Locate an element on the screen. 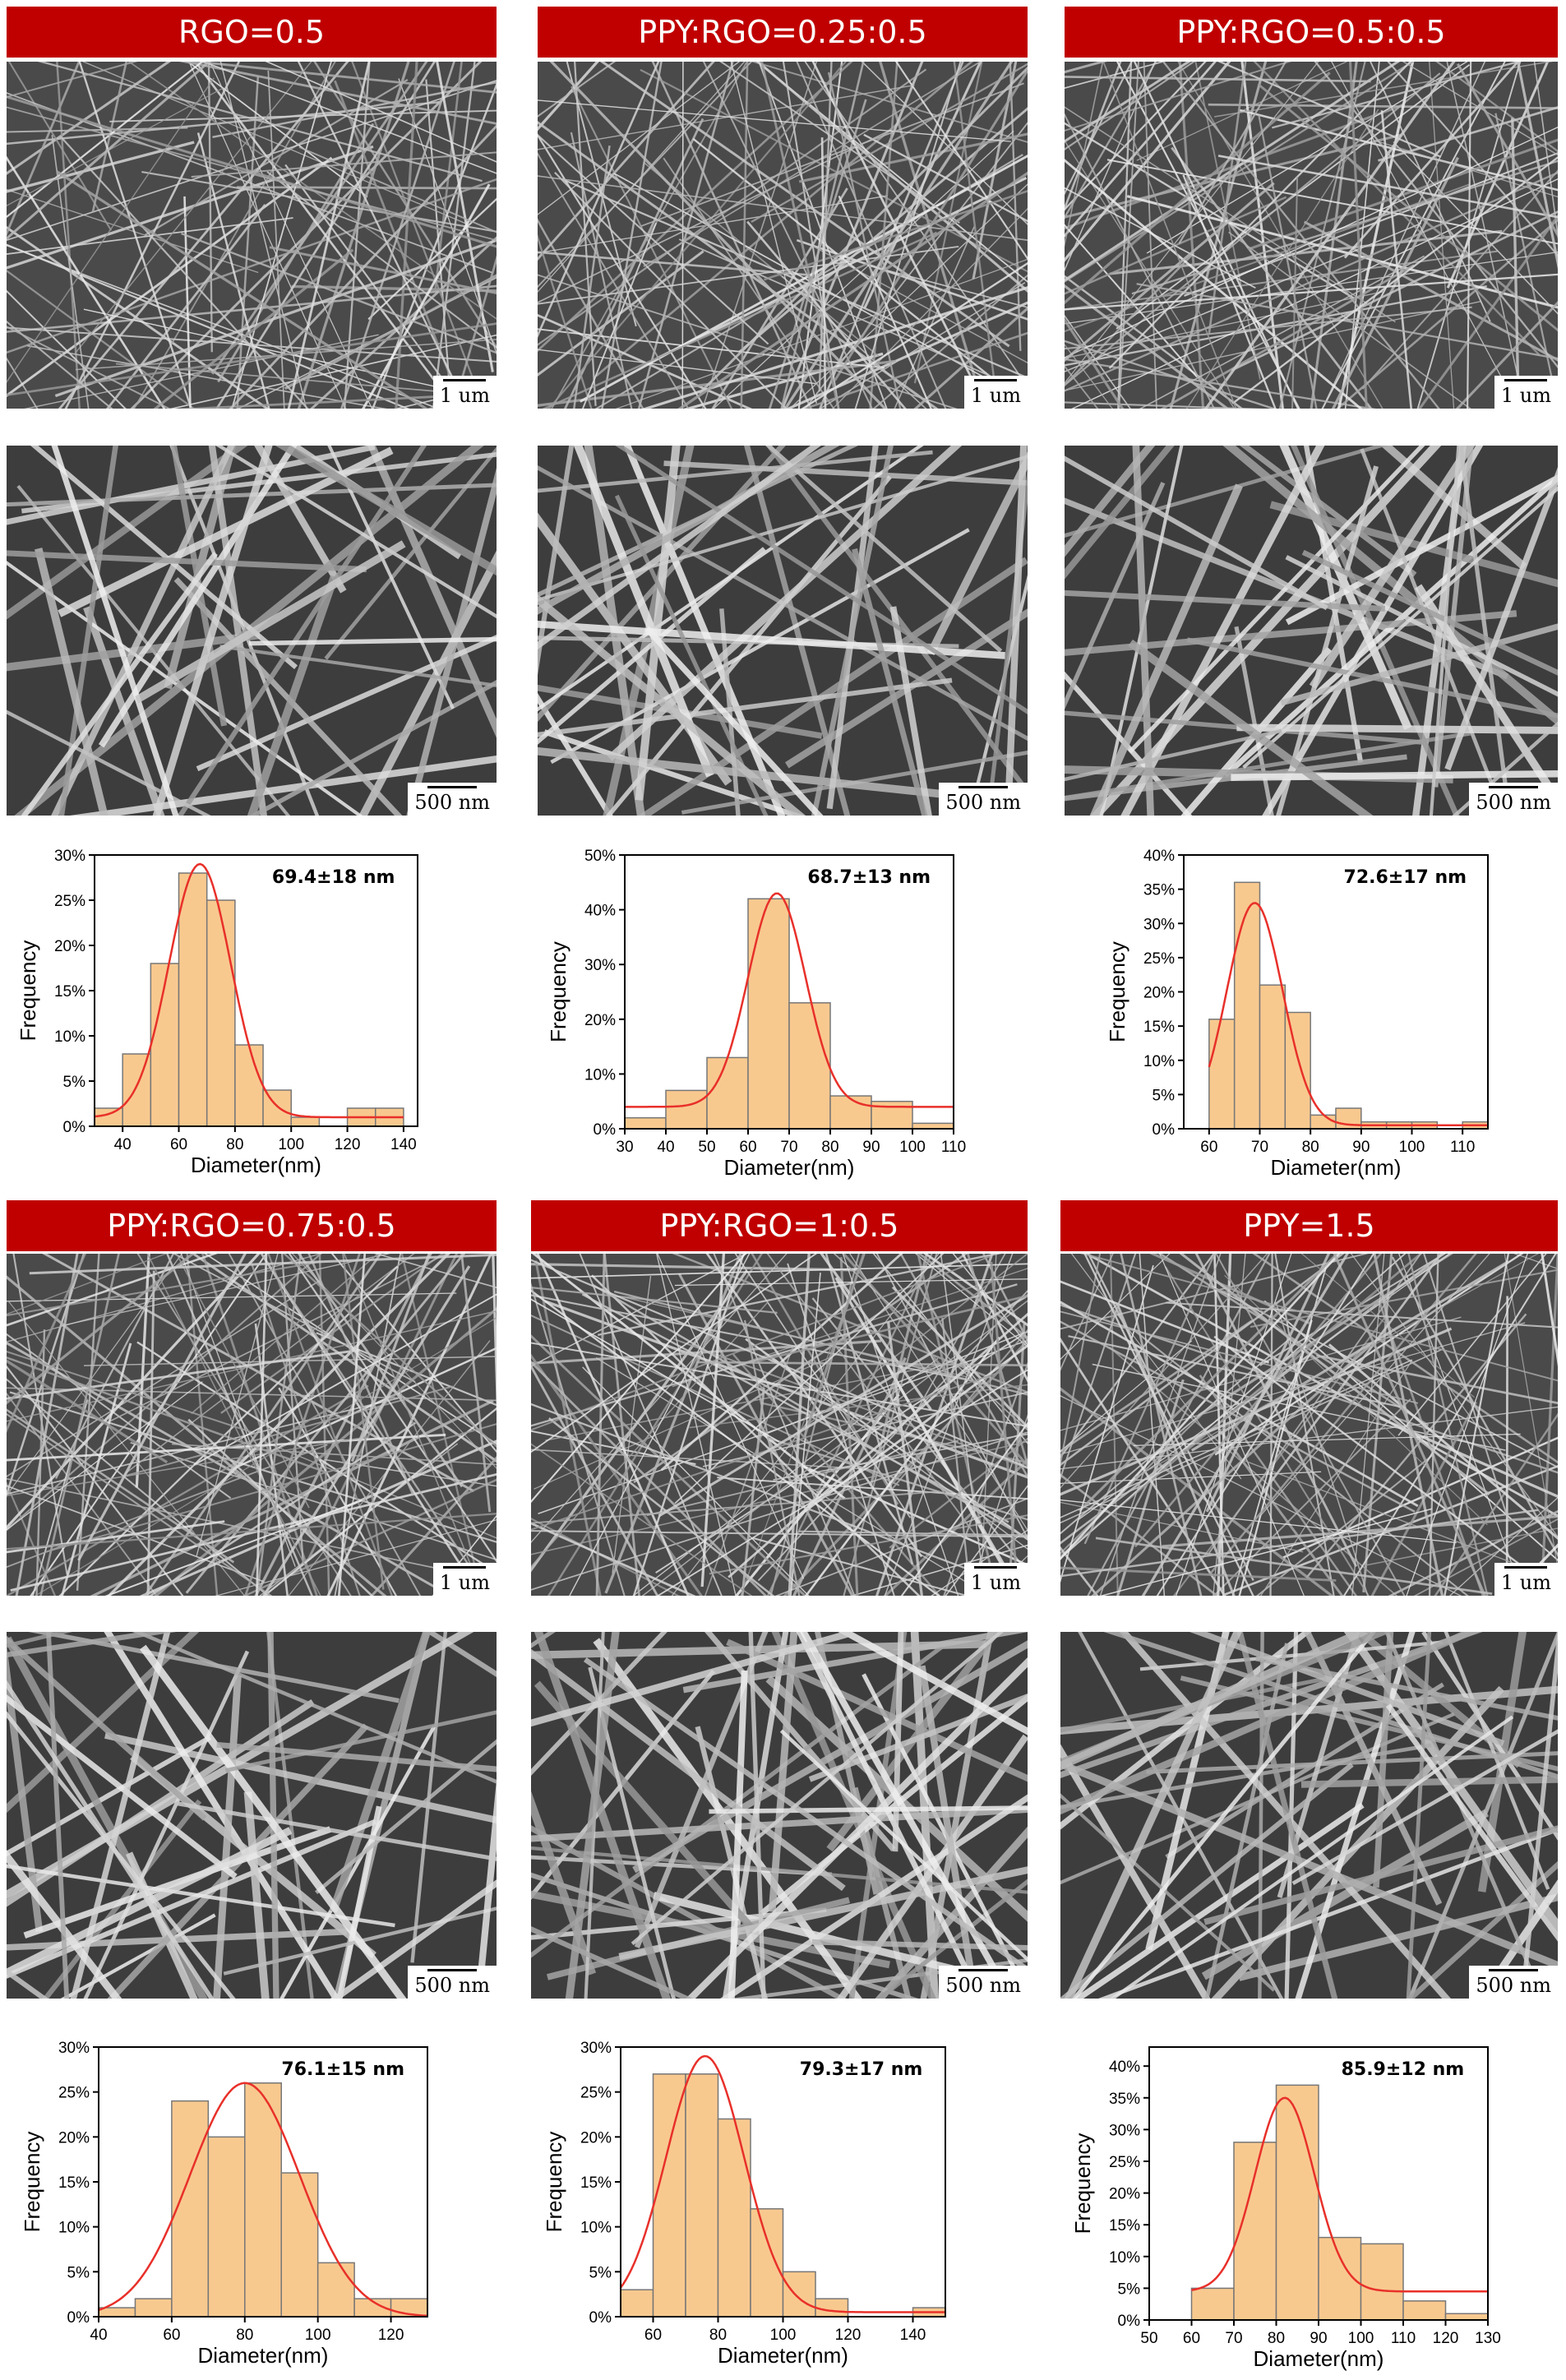 This screenshot has height=2380, width=1566. scale-bar-label: 1 um is located at coordinates (995, 395).